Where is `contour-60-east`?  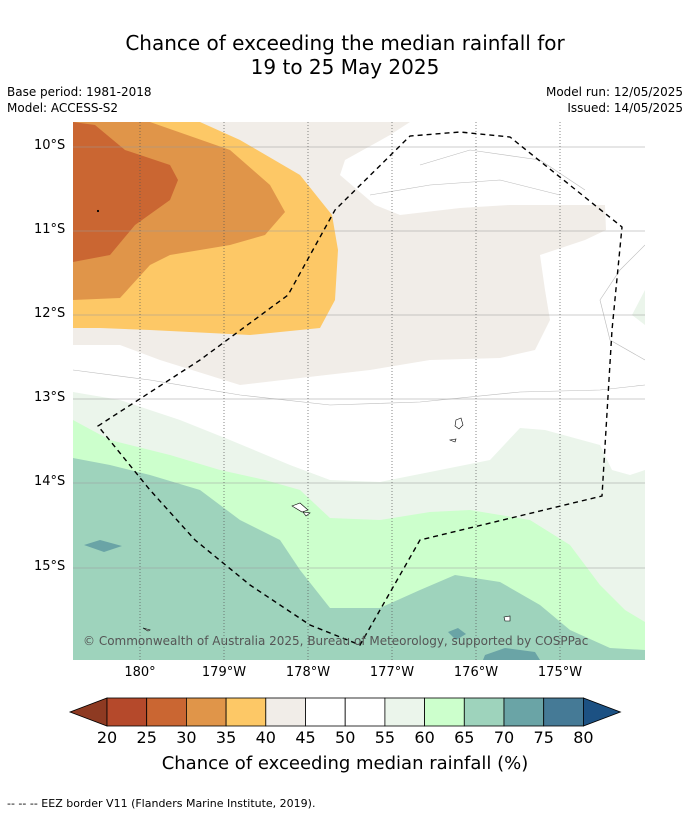 contour-60-east is located at coordinates (638, 307).